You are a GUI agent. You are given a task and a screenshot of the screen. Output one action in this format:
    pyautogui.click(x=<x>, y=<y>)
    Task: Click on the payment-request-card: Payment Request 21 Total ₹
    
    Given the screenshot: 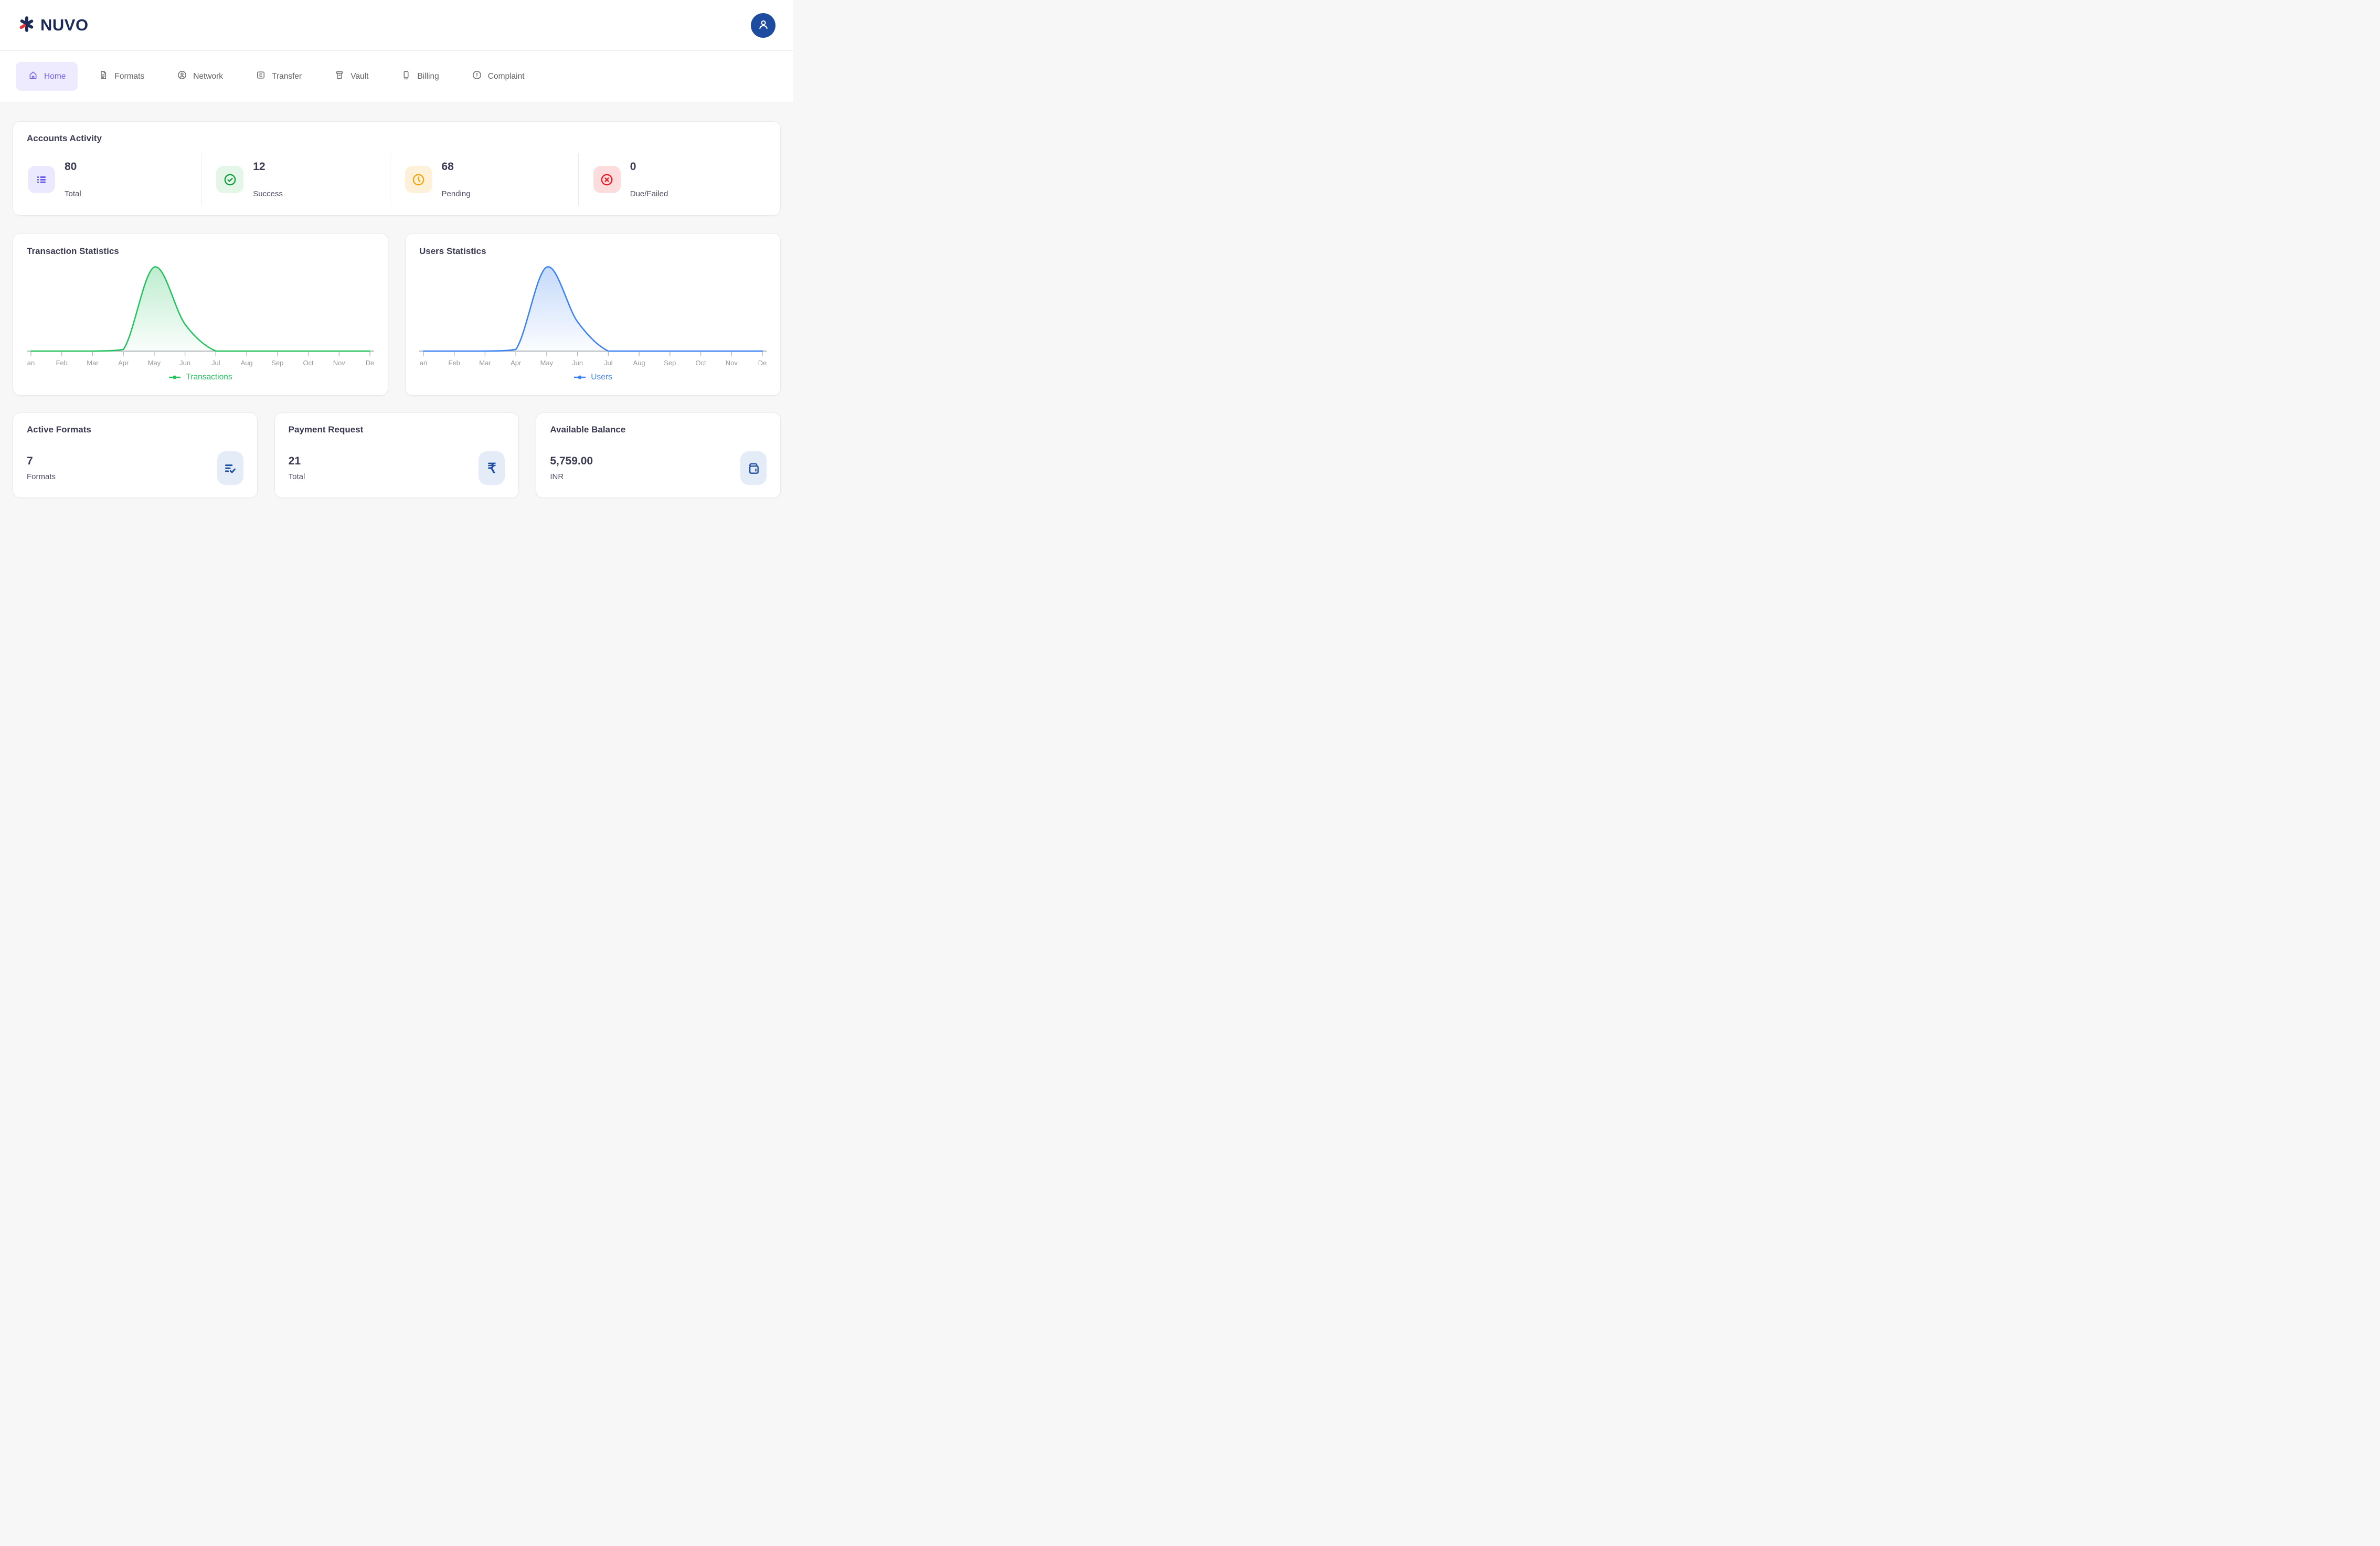 What is the action you would take?
    pyautogui.click(x=396, y=455)
    